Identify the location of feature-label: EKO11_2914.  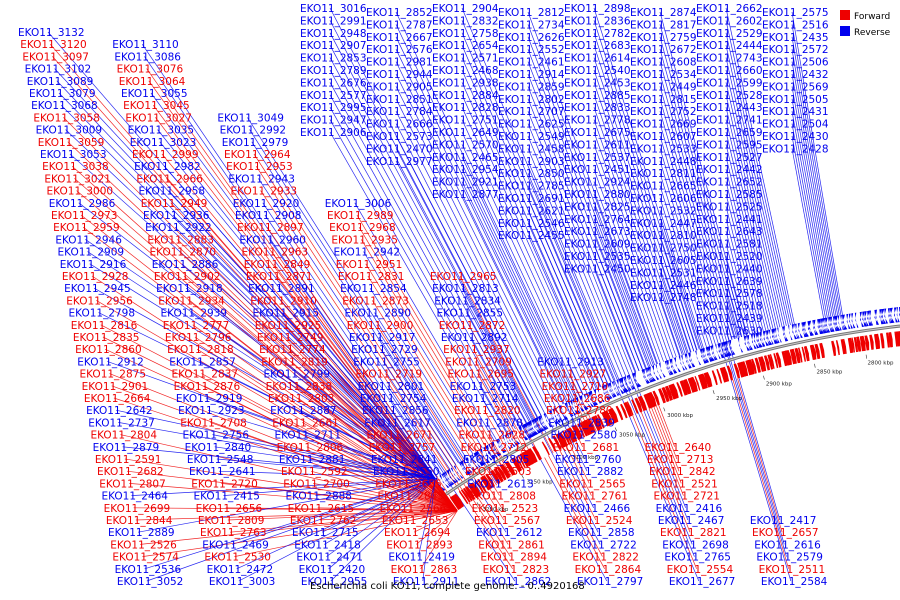
(531, 75).